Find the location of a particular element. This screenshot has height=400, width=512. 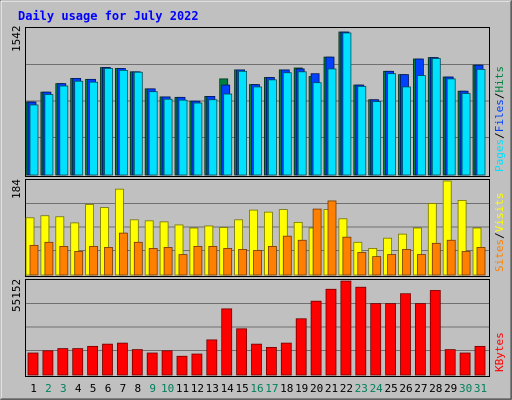

x-day-label-20: 20 is located at coordinates (316, 388).